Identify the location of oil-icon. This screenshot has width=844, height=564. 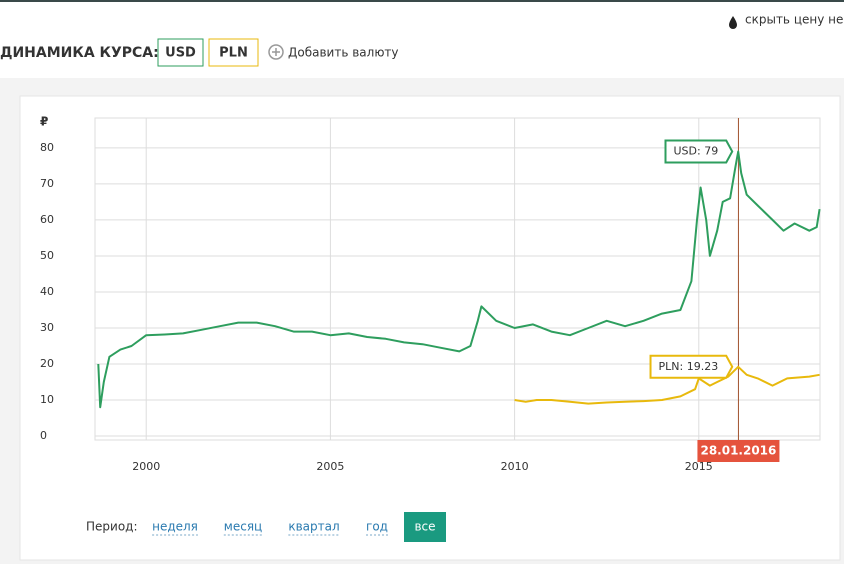
(733, 22).